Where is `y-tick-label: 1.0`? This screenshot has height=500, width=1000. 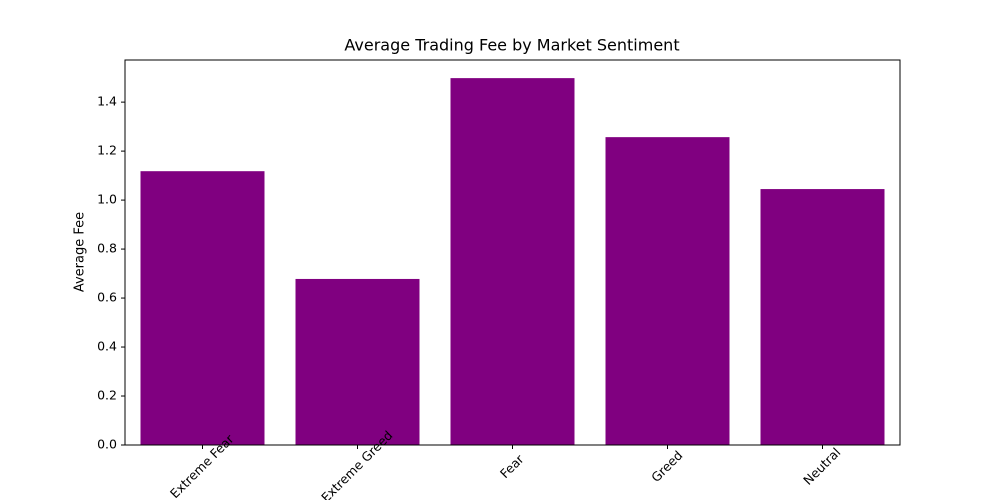
y-tick-label: 1.0 is located at coordinates (107, 199).